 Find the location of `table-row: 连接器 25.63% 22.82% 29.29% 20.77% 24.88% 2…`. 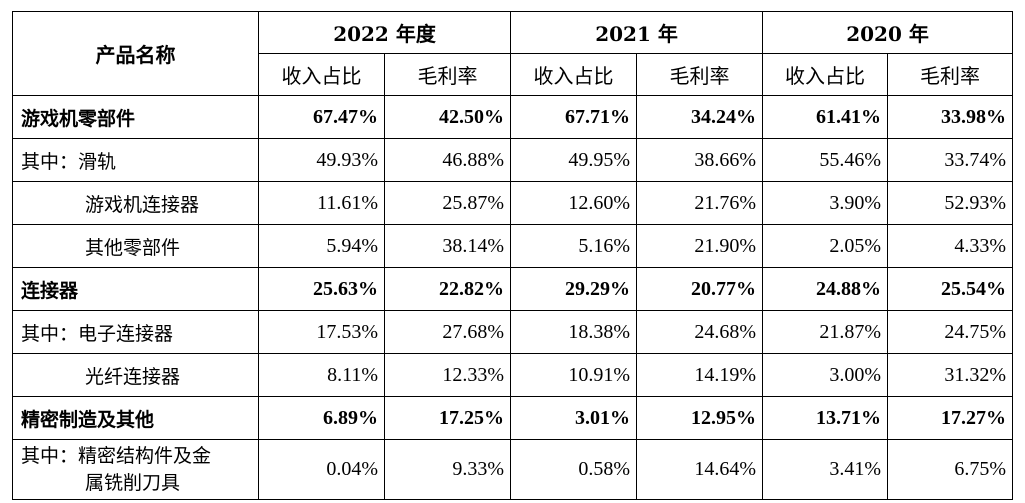

table-row: 连接器 25.63% 22.82% 29.29% 20.77% 24.88% 2… is located at coordinates (513, 289).